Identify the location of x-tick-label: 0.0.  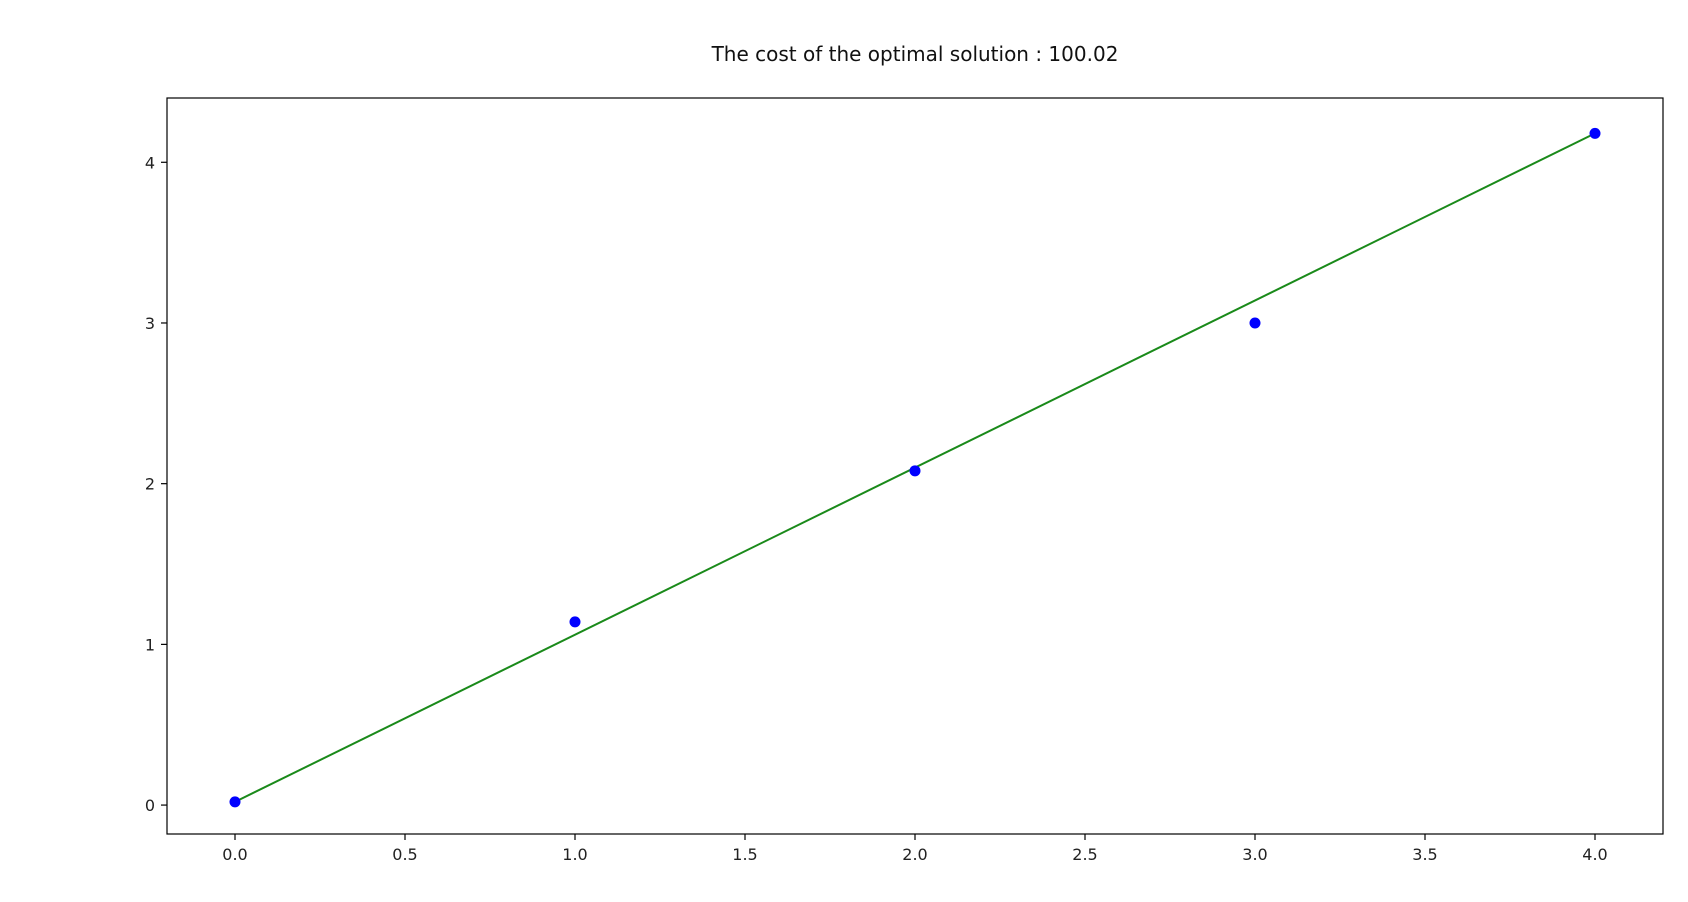
(234, 854).